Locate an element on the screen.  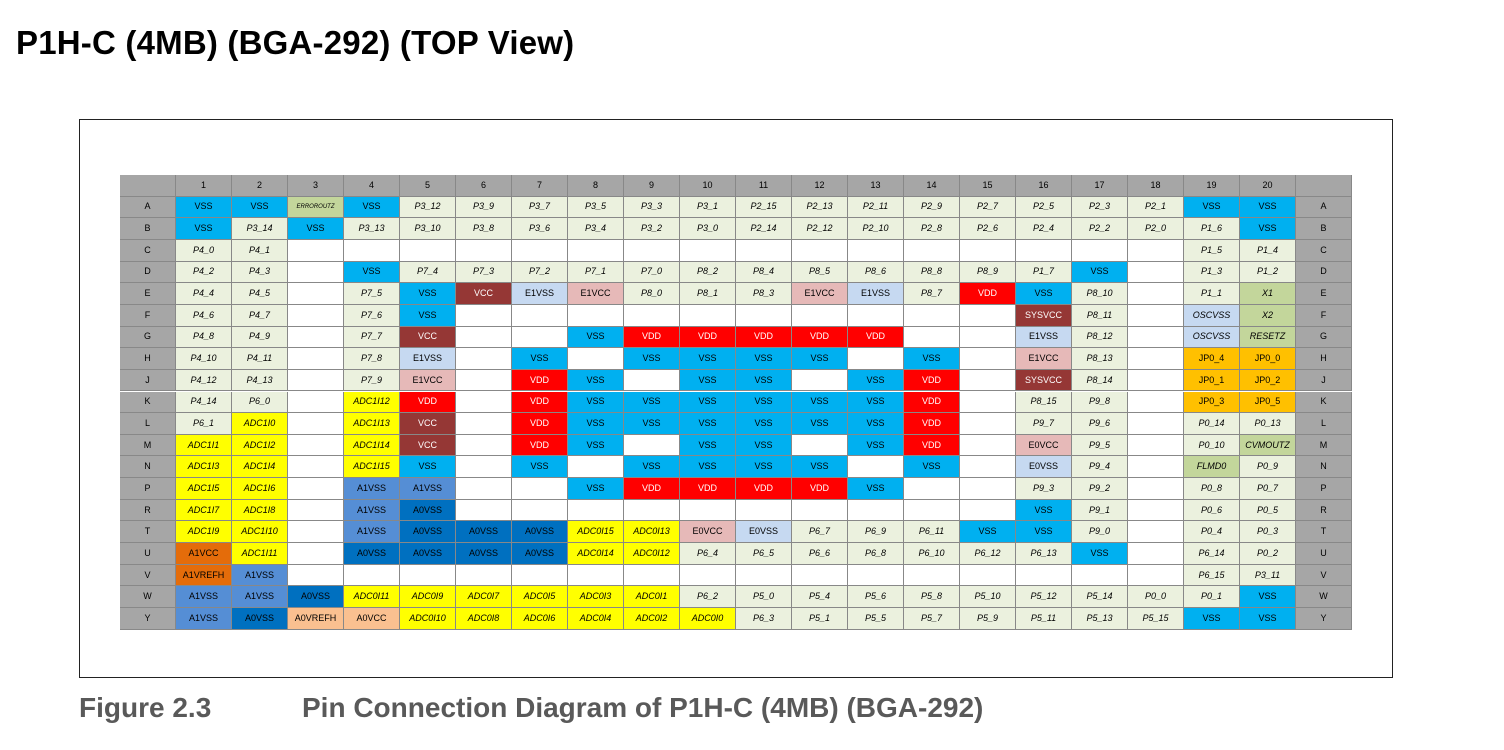
empty-pin-K18 is located at coordinates (1156, 402).